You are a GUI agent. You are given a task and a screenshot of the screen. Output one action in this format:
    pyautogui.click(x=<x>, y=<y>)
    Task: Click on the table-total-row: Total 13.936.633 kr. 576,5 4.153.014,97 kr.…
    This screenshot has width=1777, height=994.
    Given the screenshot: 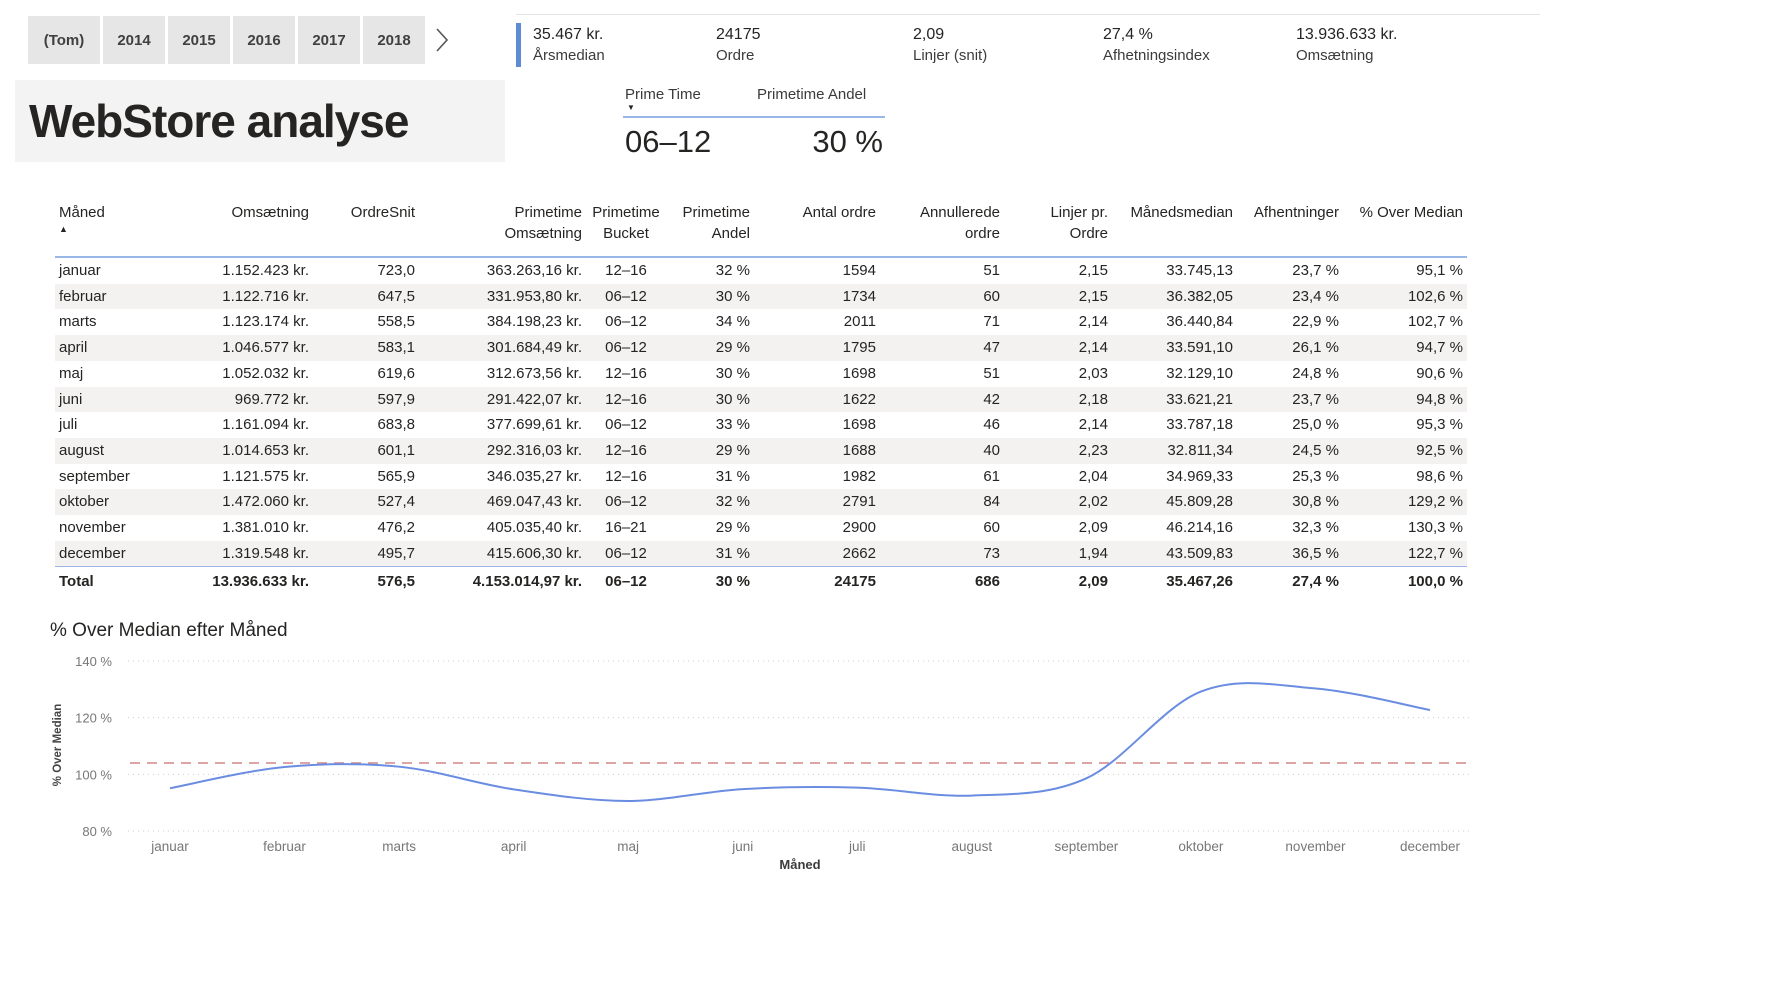 What is the action you would take?
    pyautogui.click(x=761, y=582)
    